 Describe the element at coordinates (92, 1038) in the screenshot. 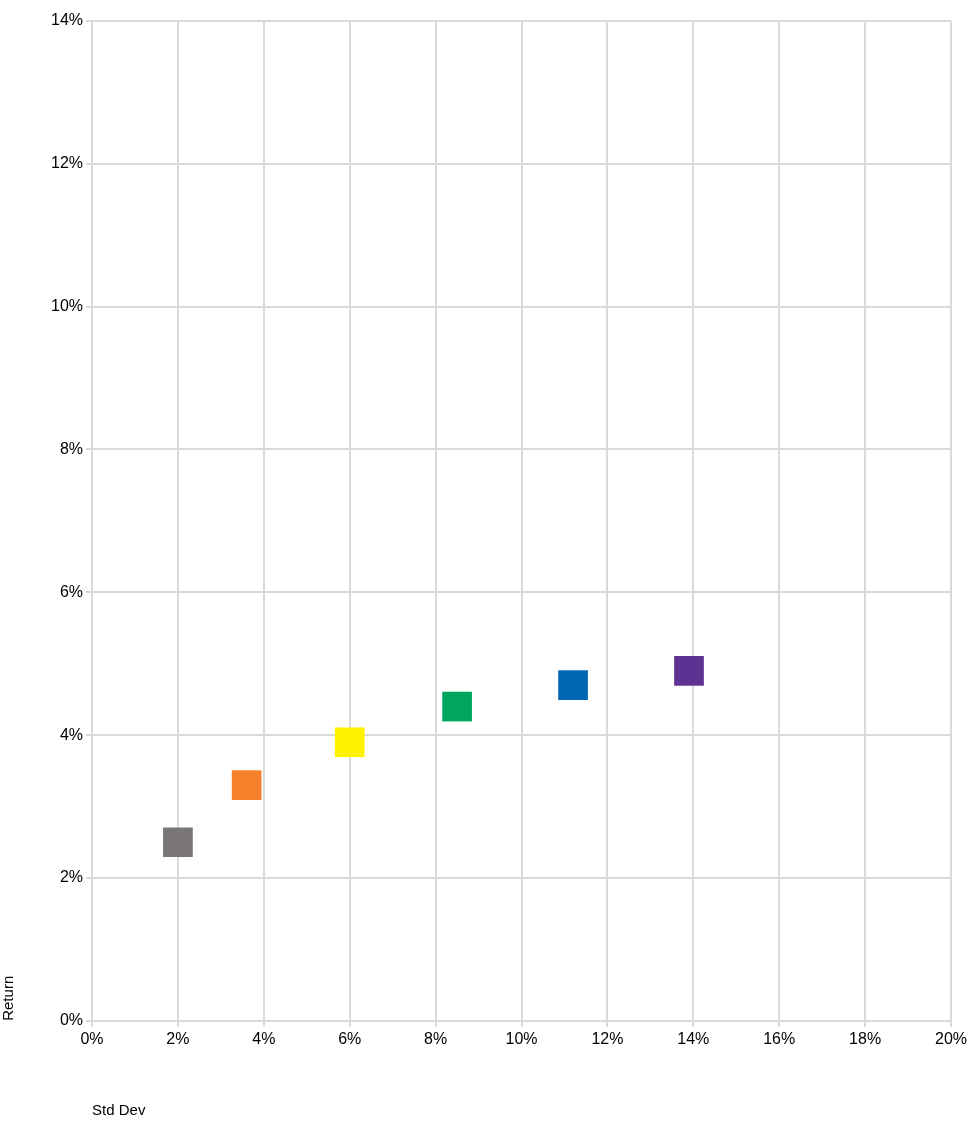

I see `x-tick-label: 0%` at that location.